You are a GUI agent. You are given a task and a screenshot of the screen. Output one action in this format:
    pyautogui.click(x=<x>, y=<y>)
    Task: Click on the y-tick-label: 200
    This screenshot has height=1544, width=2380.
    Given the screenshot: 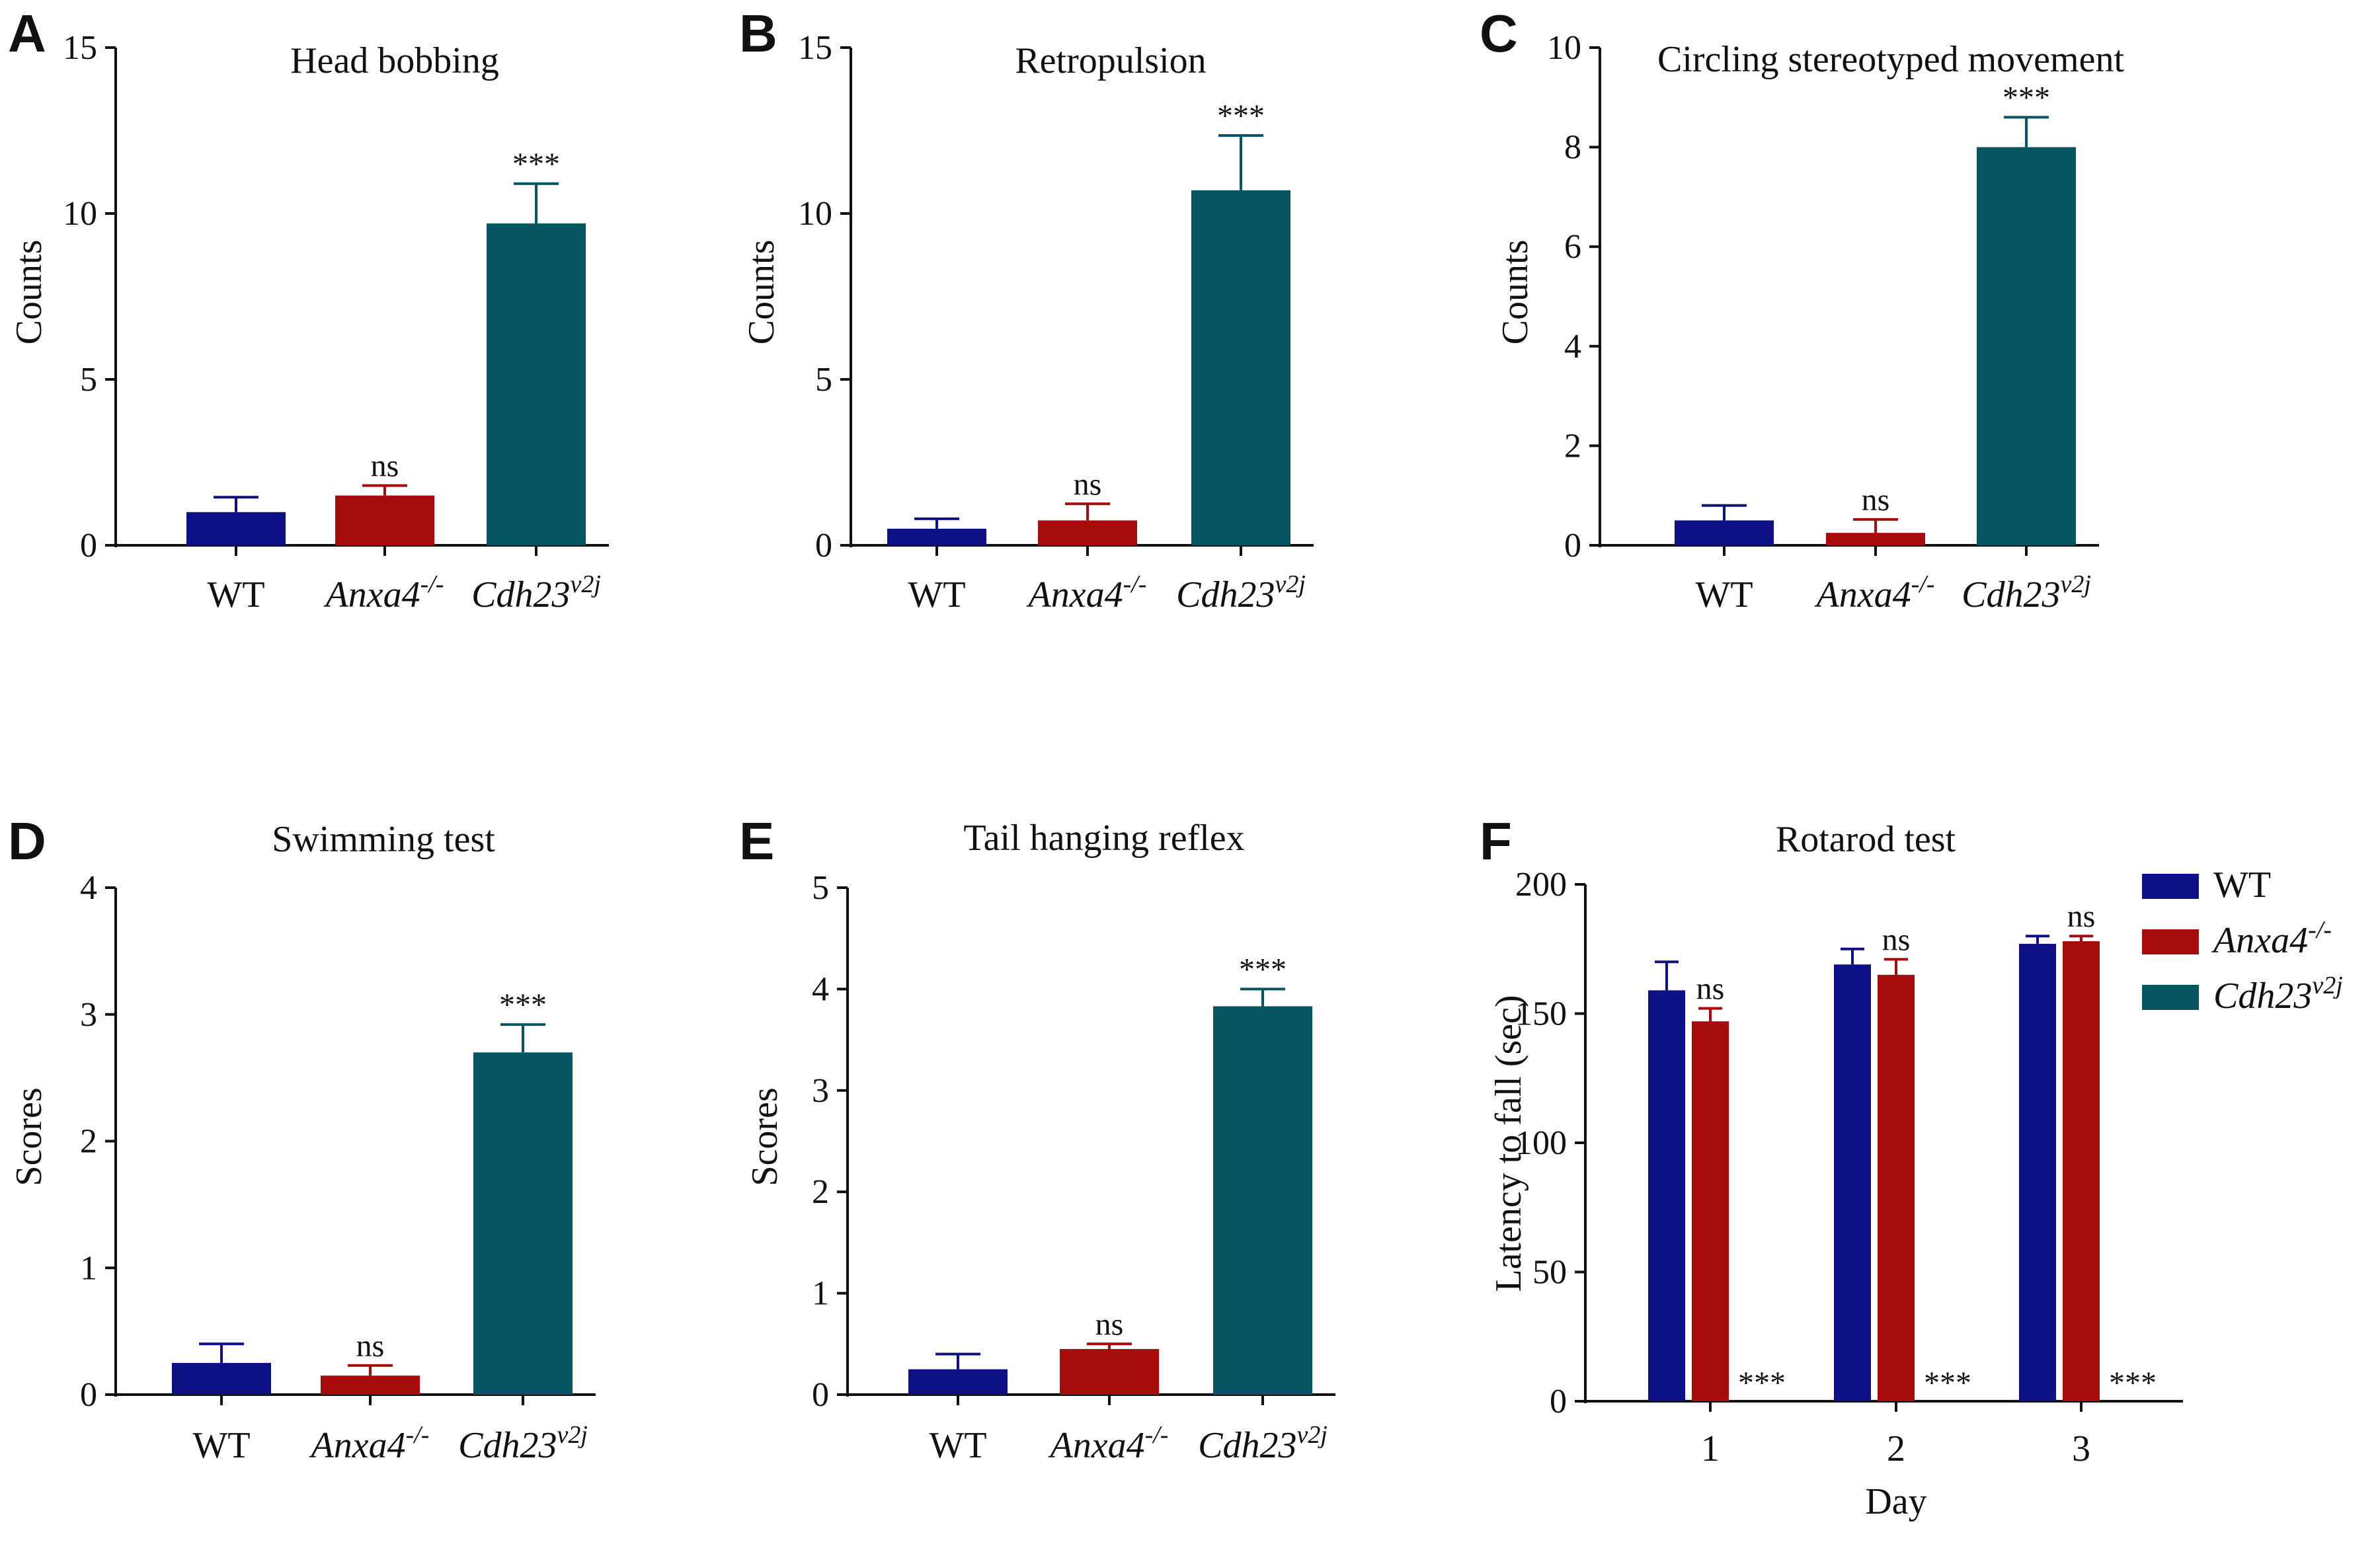 What is the action you would take?
    pyautogui.click(x=1541, y=885)
    